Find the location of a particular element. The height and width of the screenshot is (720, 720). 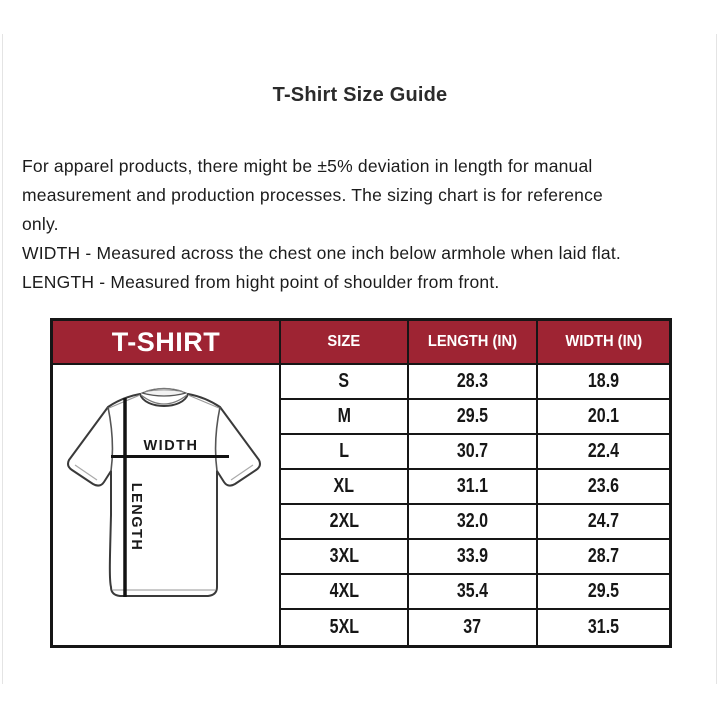

table-row: S 28.3 18.9 is located at coordinates (475, 382).